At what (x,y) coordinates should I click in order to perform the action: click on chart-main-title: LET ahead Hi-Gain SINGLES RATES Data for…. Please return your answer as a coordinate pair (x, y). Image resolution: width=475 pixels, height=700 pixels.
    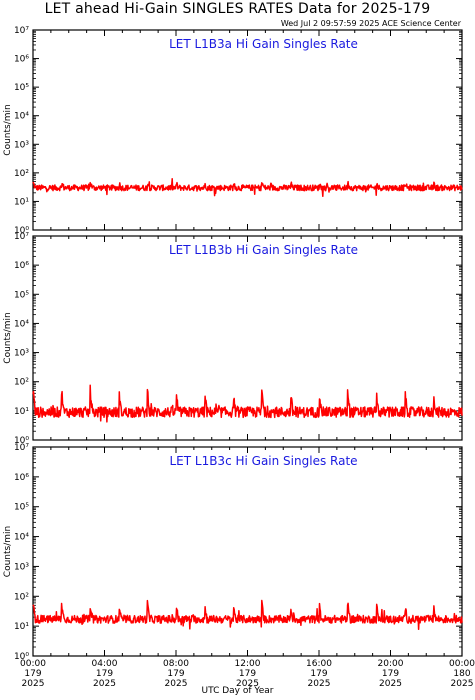
    Looking at the image, I should click on (237, 9).